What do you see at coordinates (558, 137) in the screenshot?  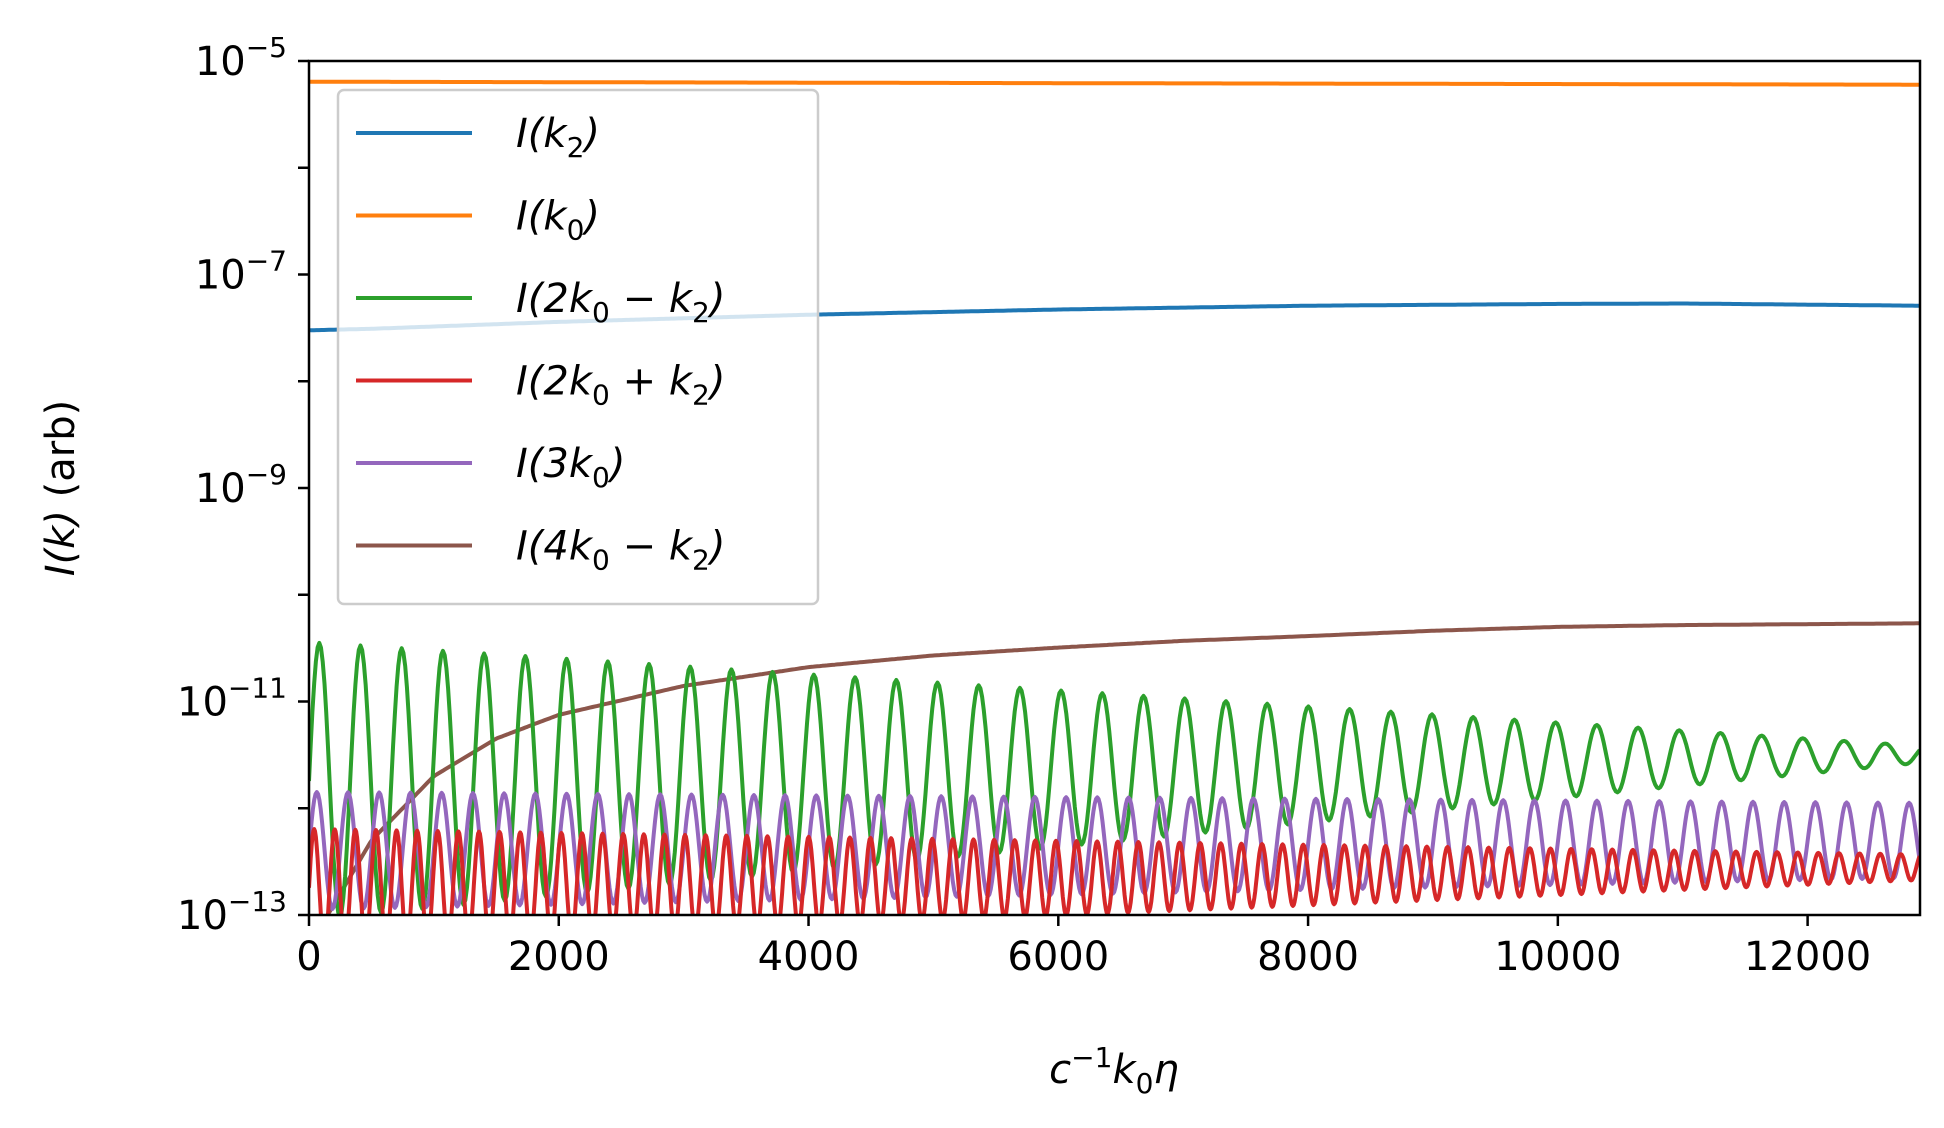 I see `legend-label-blue: I(k2)` at bounding box center [558, 137].